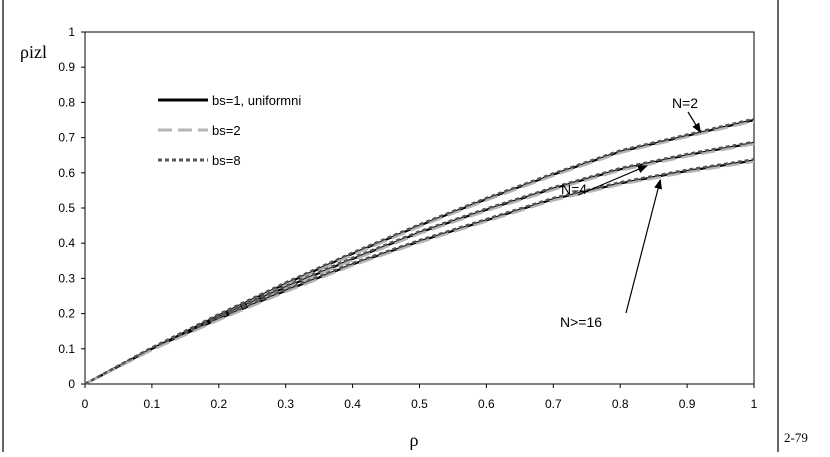  I want to click on legend-label-bs2: bs=2, so click(226, 130).